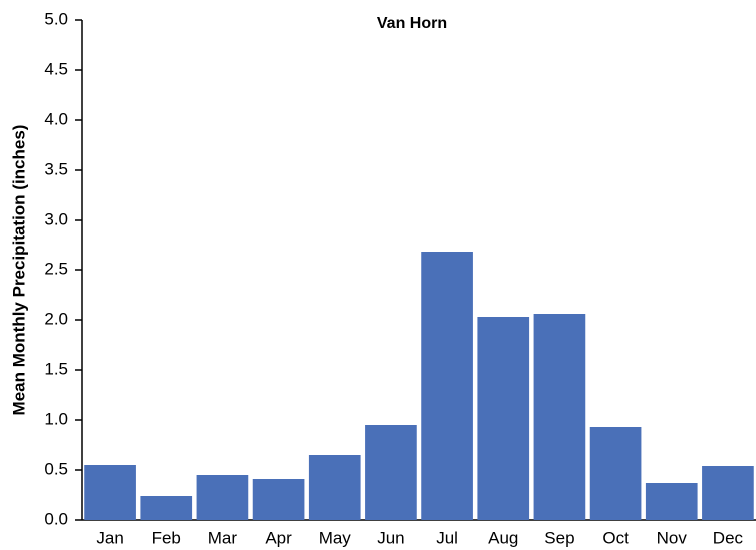  Describe the element at coordinates (56, 268) in the screenshot. I see `y-tick-label: 2.5` at that location.